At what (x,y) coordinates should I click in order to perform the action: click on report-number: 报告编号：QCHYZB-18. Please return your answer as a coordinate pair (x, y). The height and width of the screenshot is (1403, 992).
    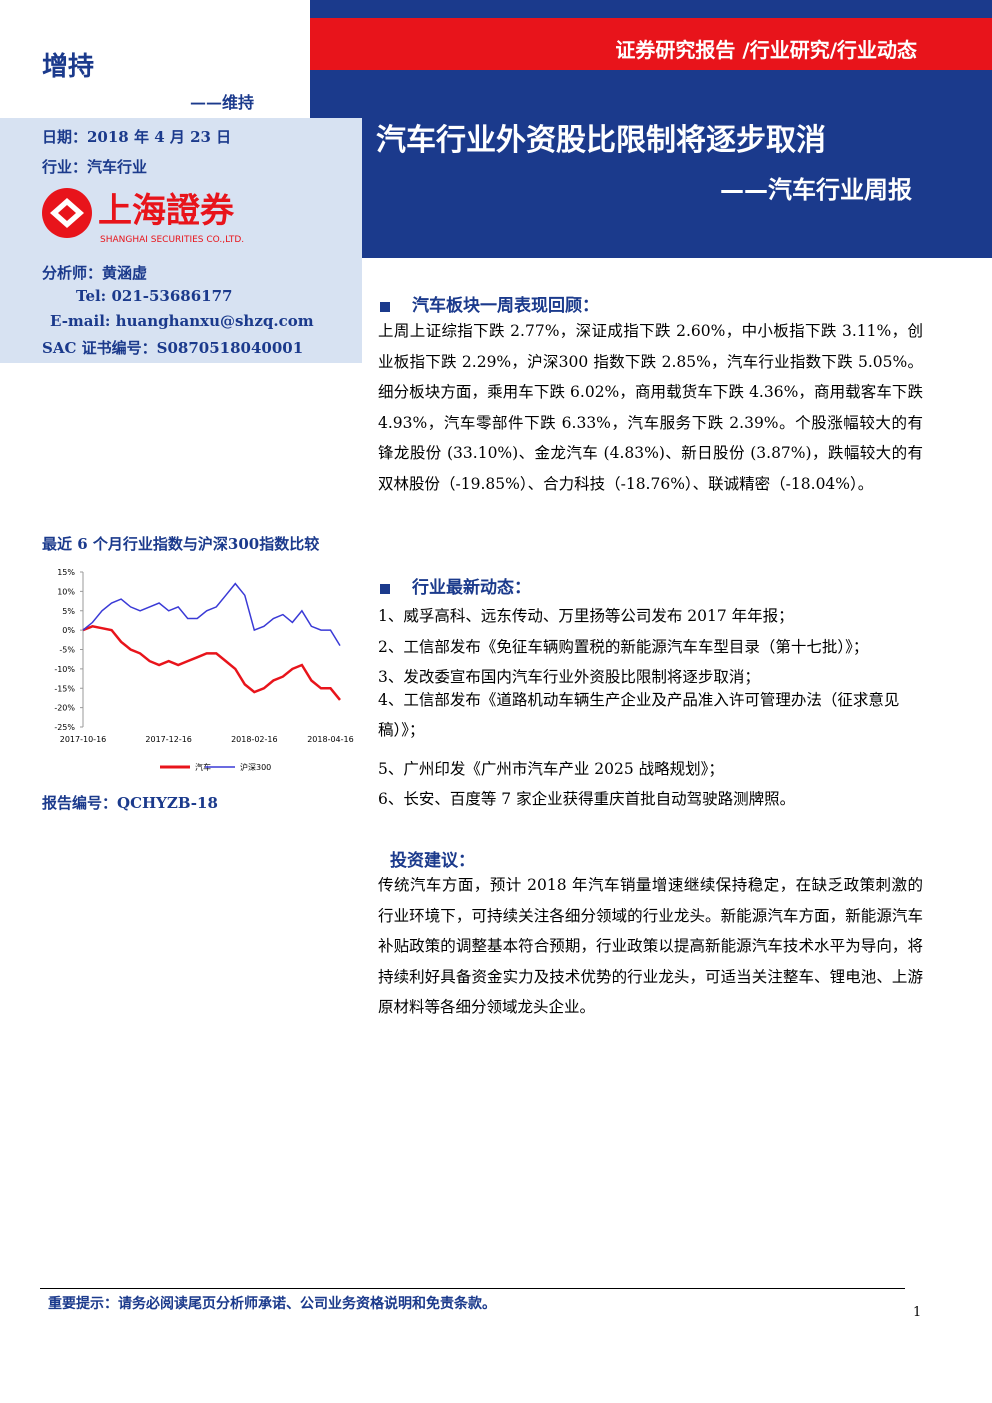
    Looking at the image, I should click on (130, 803).